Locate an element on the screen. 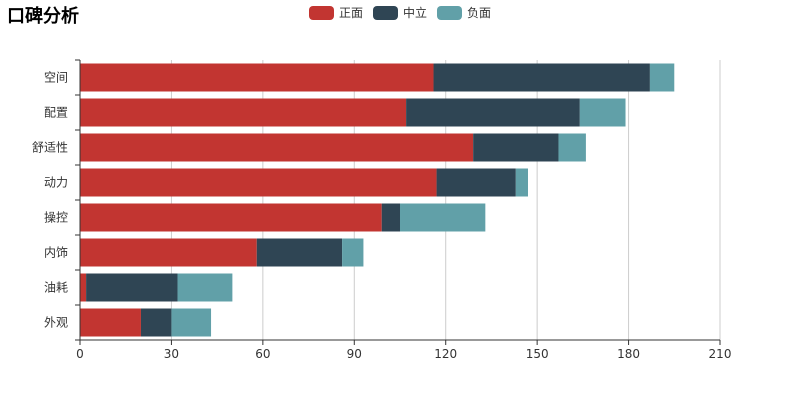 The height and width of the screenshot is (400, 800). y-tick-label-5: 舒适性 is located at coordinates (50, 148).